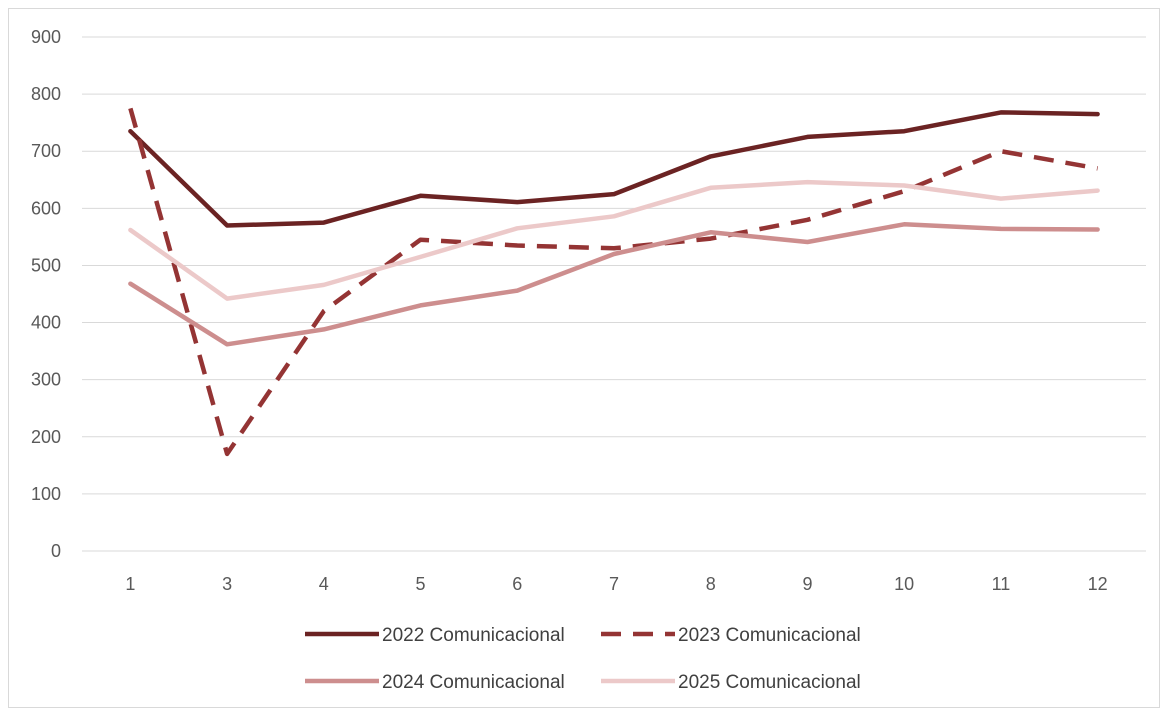 This screenshot has width=1169, height=709. I want to click on x-tick-label: 1, so click(130, 584).